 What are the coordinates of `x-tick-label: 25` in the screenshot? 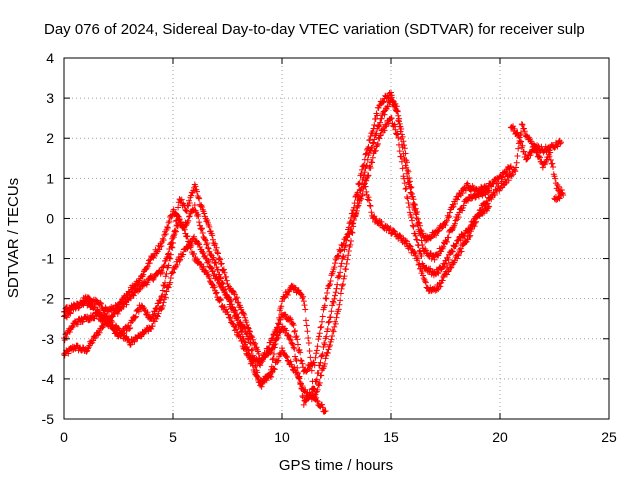 It's located at (609, 437).